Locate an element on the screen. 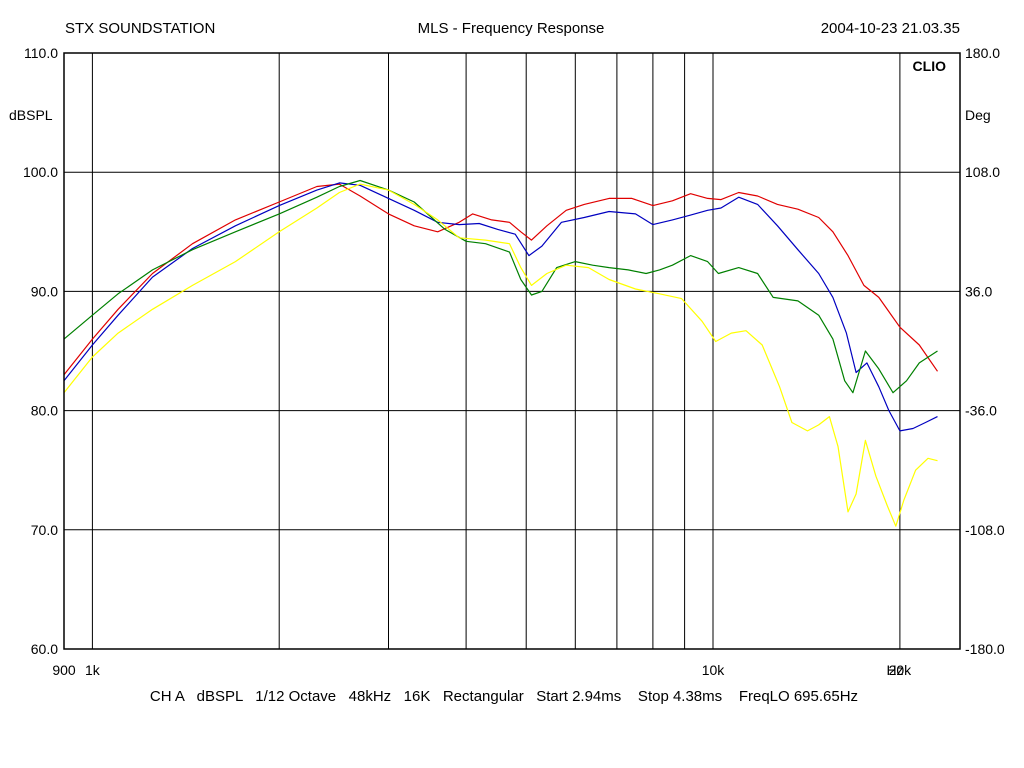  y-tick-label: 100.0 is located at coordinates (40, 172).